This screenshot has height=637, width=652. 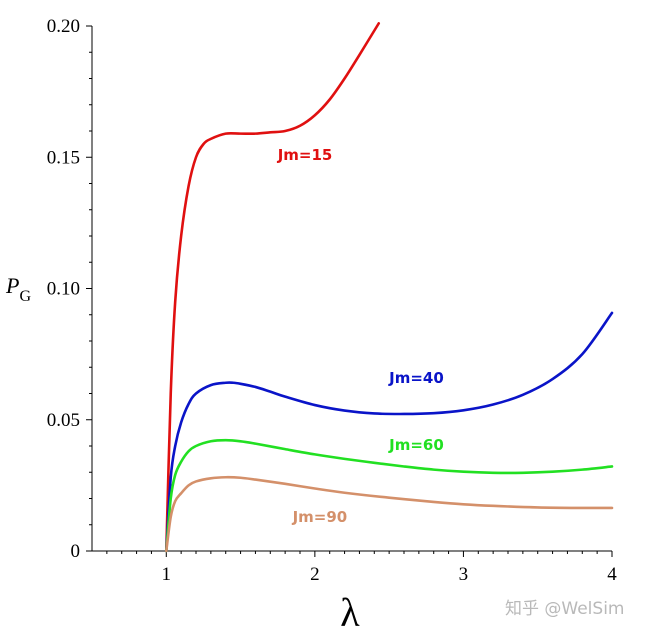 I want to click on y-tick-label: 0.15, so click(x=63, y=157).